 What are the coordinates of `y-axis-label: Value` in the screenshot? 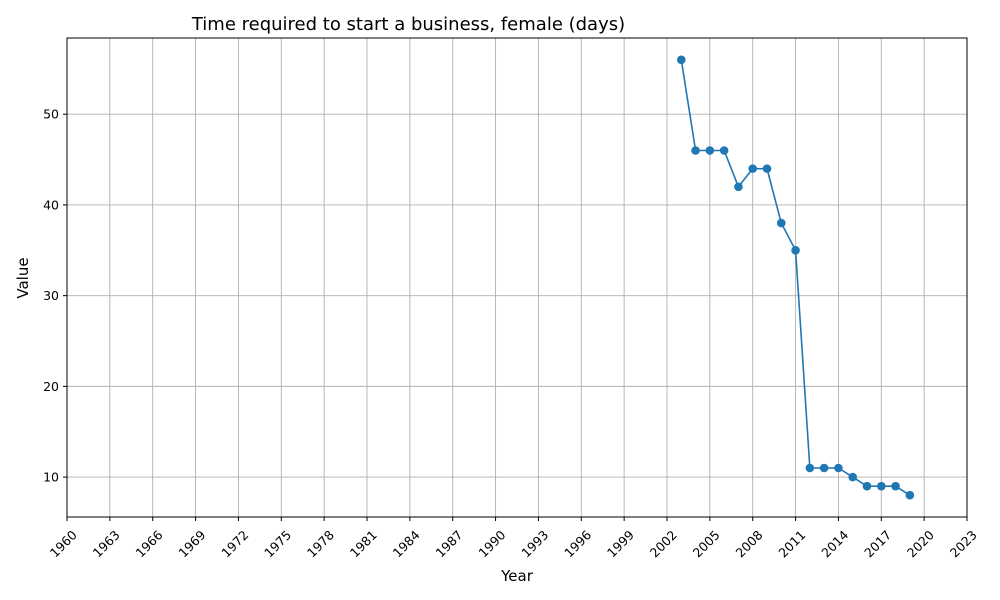 It's located at (23, 277).